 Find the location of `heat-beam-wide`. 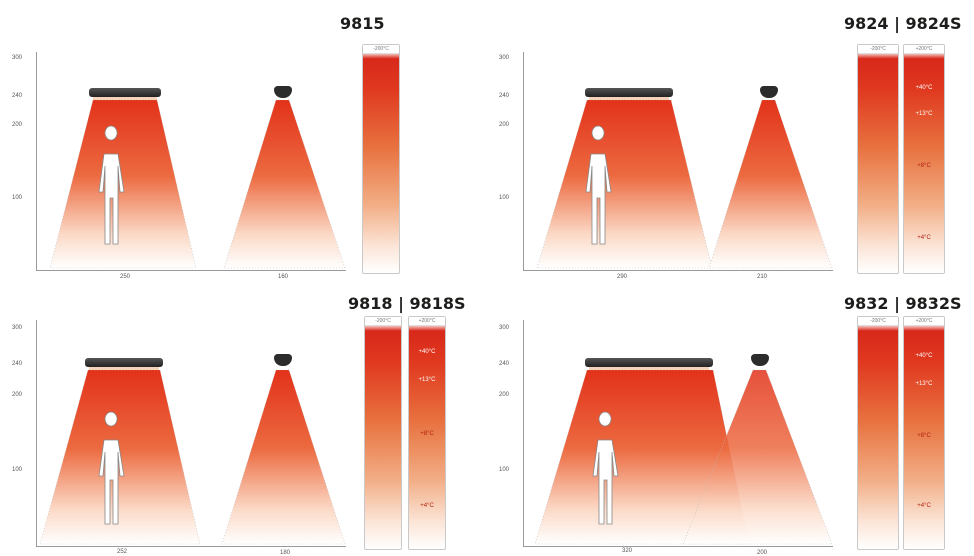

heat-beam-wide is located at coordinates (624, 184).